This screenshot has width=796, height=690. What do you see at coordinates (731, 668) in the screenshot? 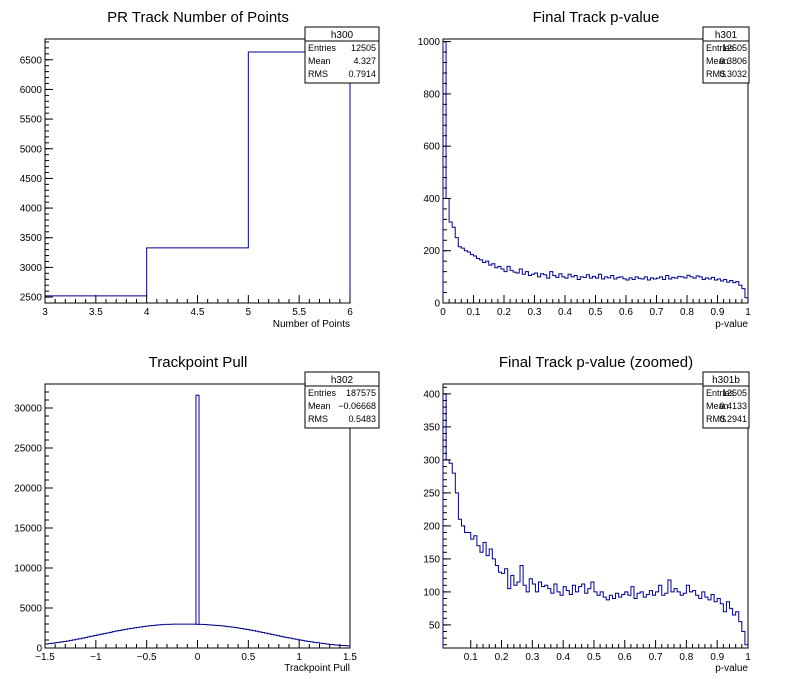
I see `x-axis-label-h301b: p-value` at bounding box center [731, 668].